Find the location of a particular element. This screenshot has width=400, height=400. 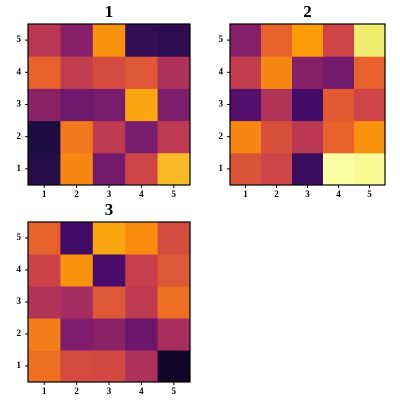

chart-title: 2 is located at coordinates (307, 11).